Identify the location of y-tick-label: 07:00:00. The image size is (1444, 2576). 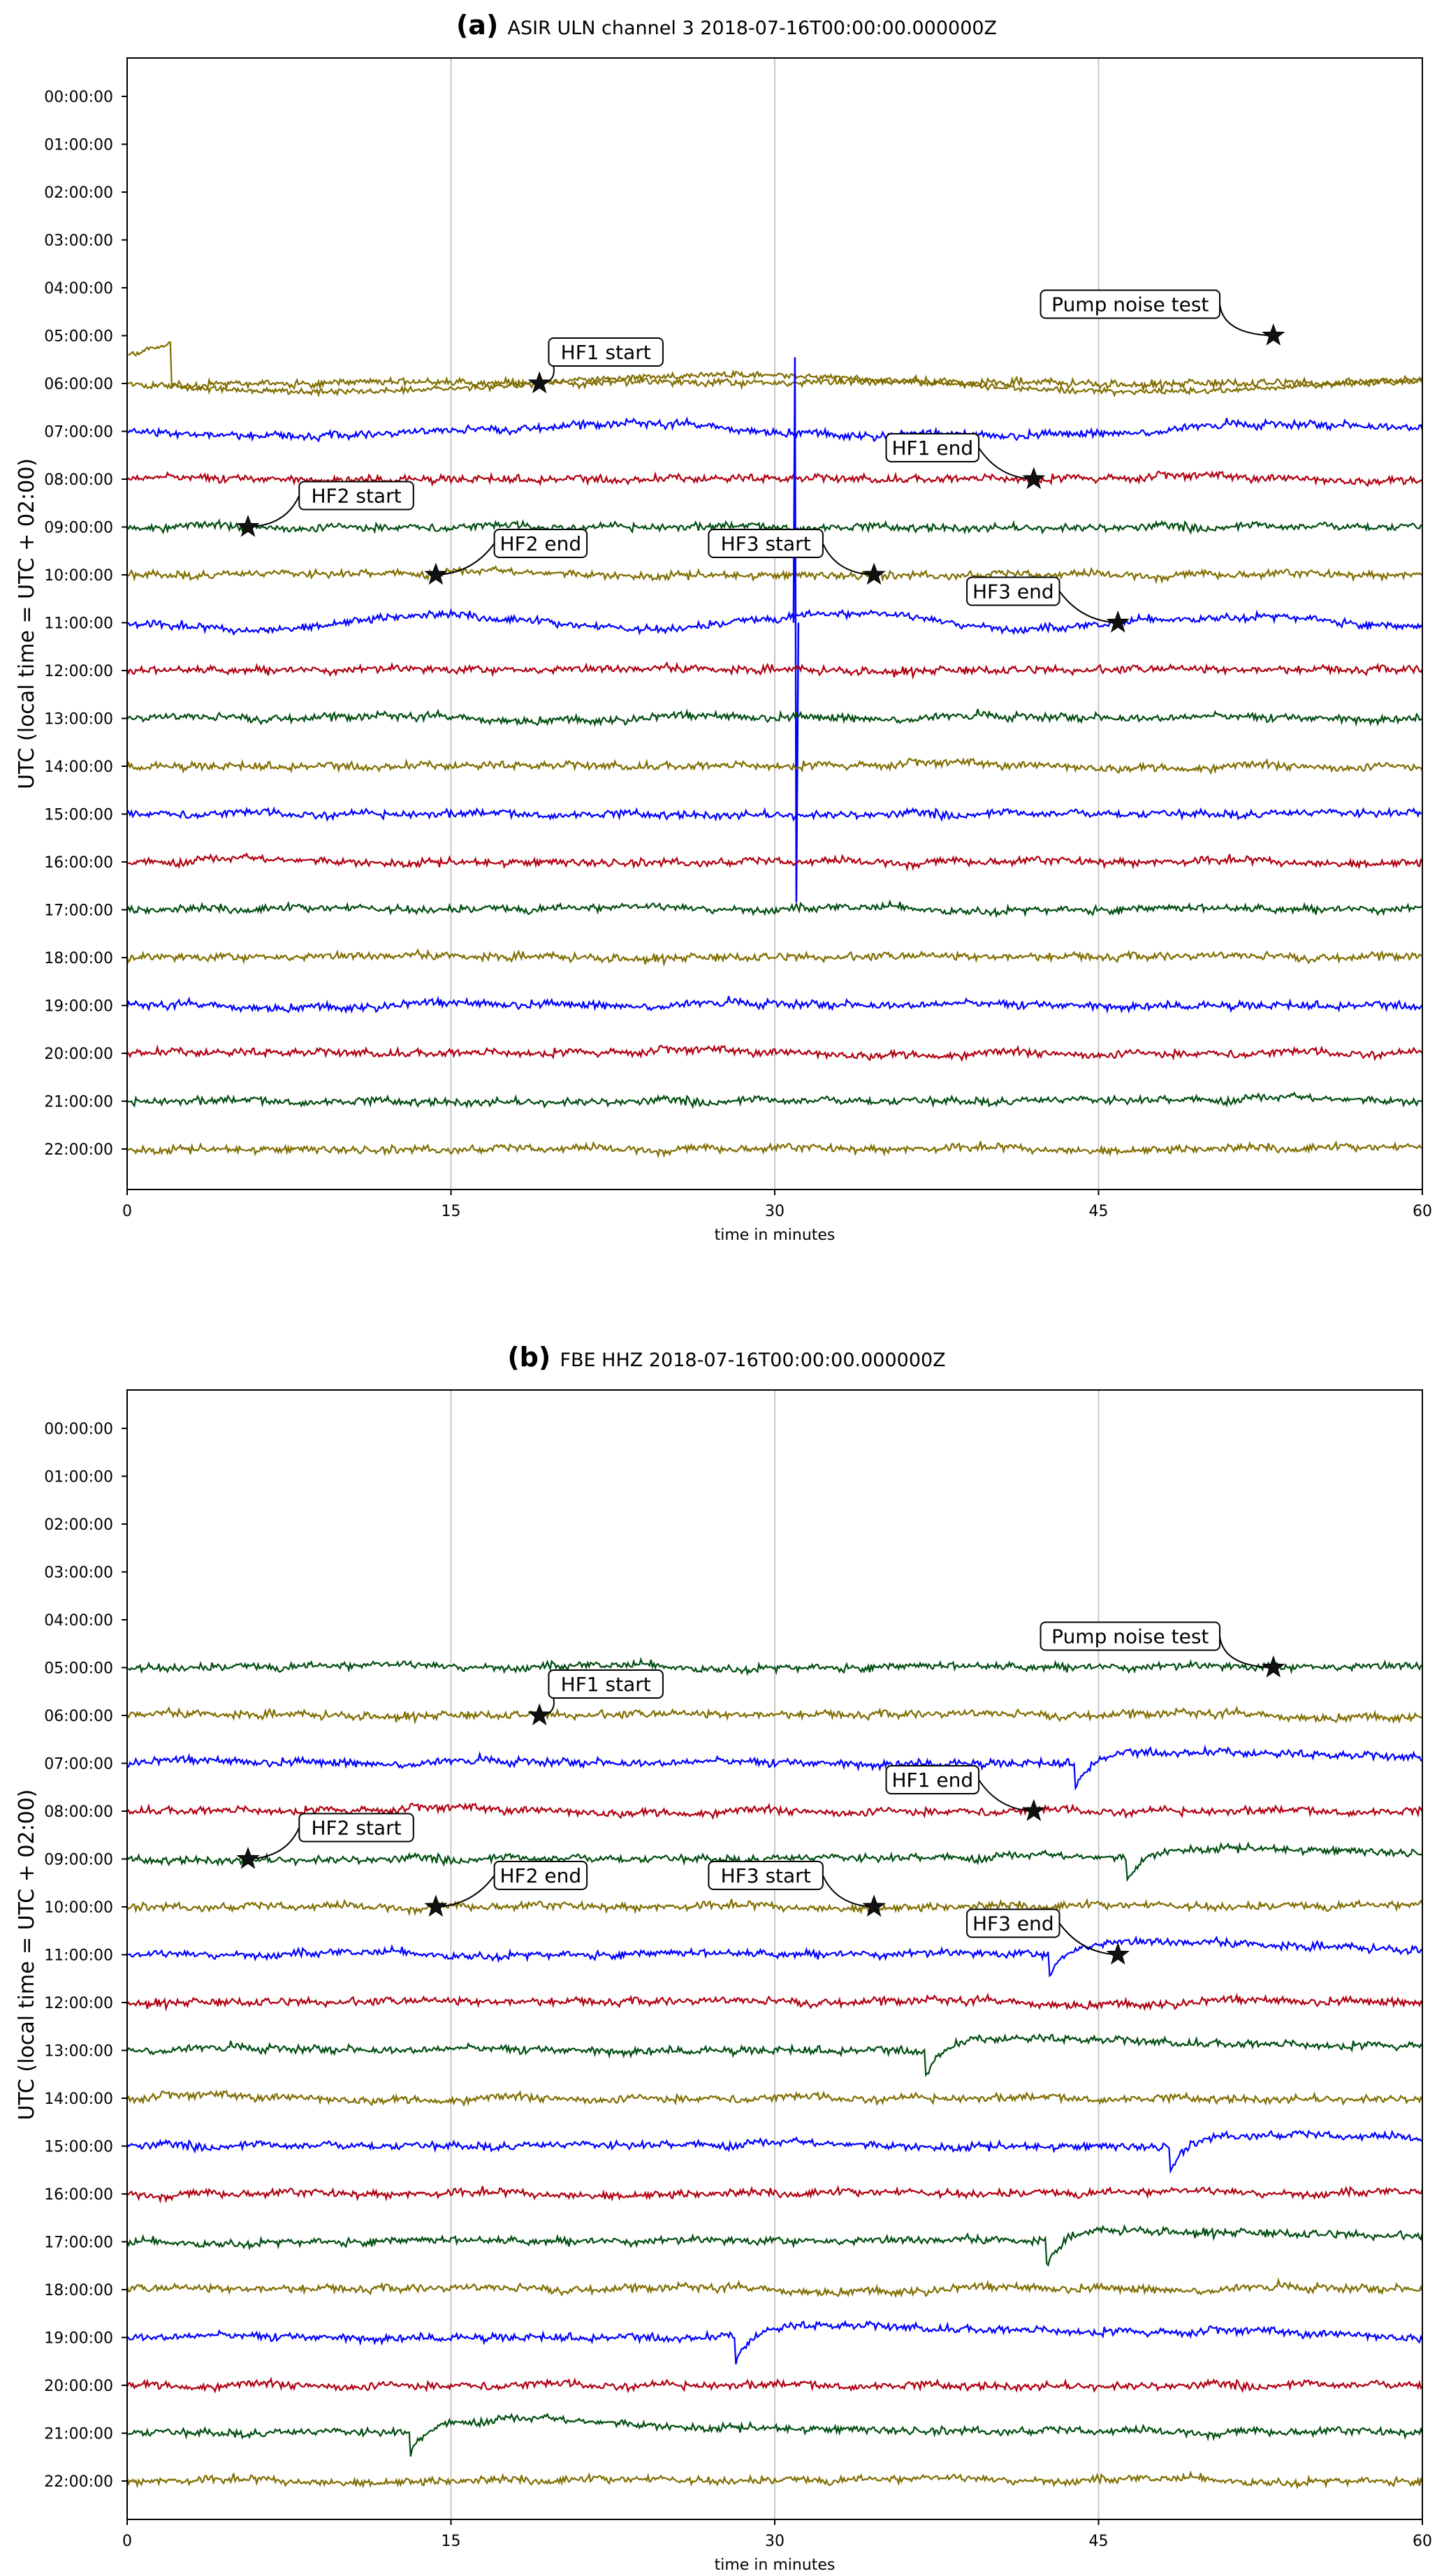
(78, 1765).